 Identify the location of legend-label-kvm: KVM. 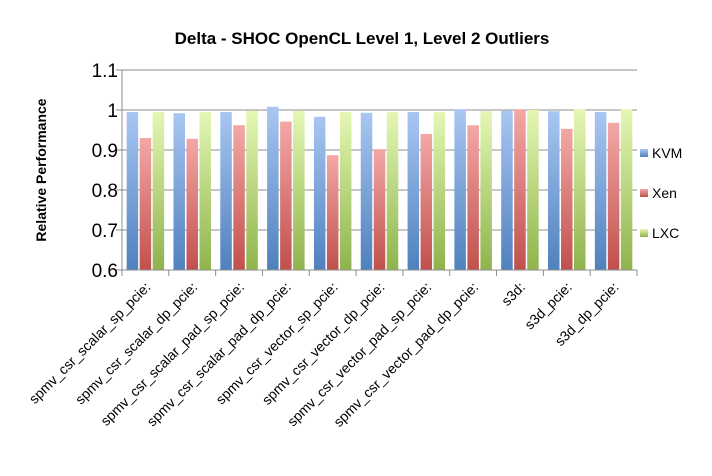
(667, 153).